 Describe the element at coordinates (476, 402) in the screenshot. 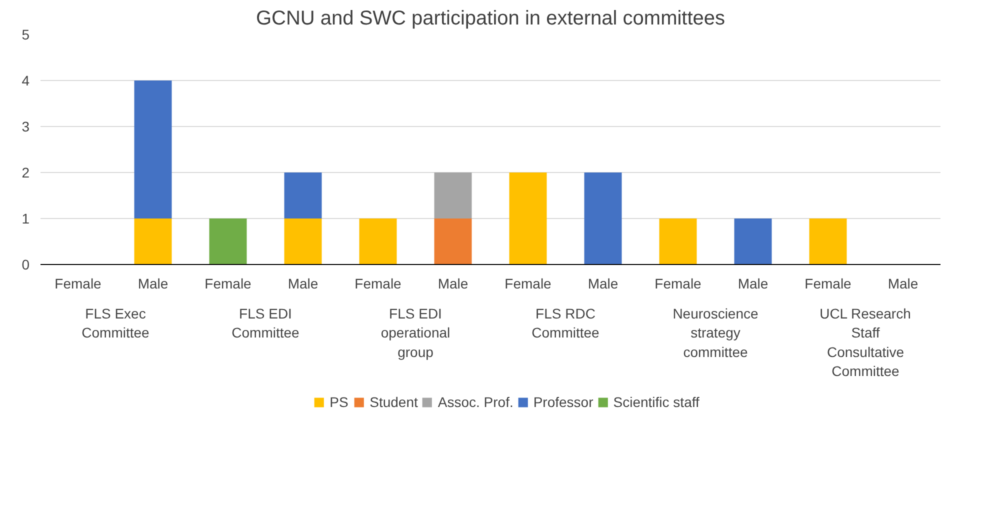

I see `legend-label: Assoc. Prof.` at that location.